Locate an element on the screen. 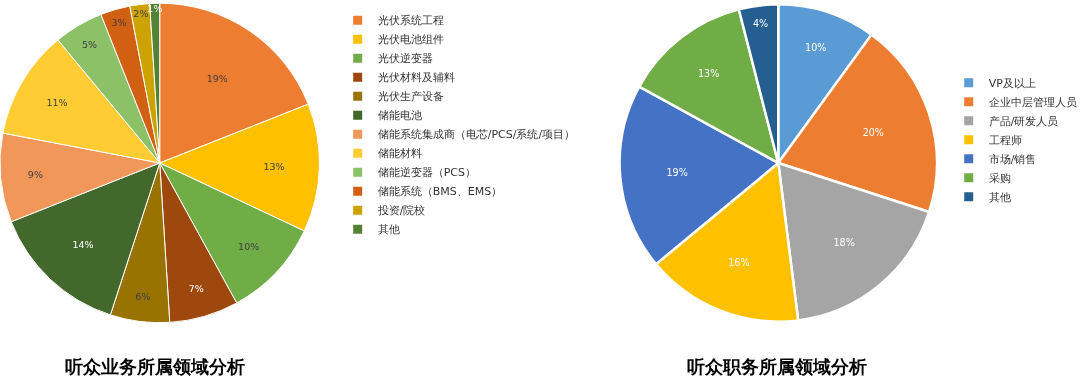 This screenshot has height=379, width=1082. legend-label: 光伏生产设备 is located at coordinates (410, 97).